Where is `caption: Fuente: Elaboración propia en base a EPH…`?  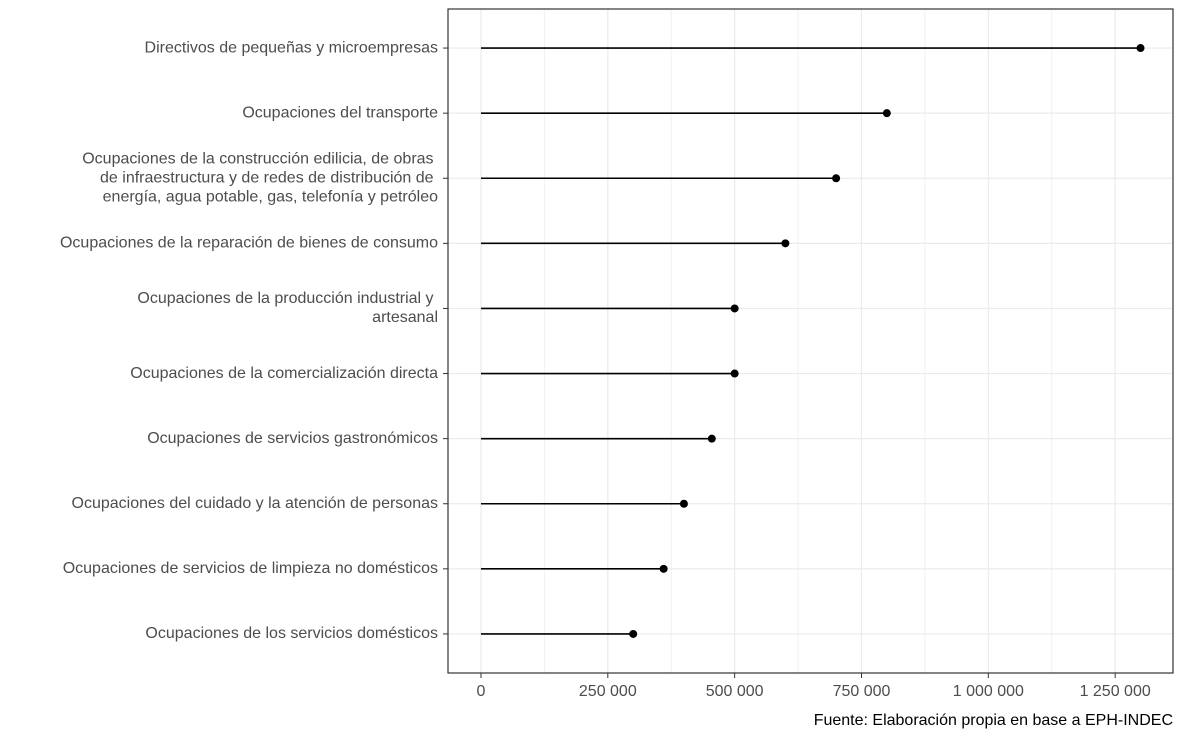
caption: Fuente: Elaboración propia en base a EPH… is located at coordinates (993, 720).